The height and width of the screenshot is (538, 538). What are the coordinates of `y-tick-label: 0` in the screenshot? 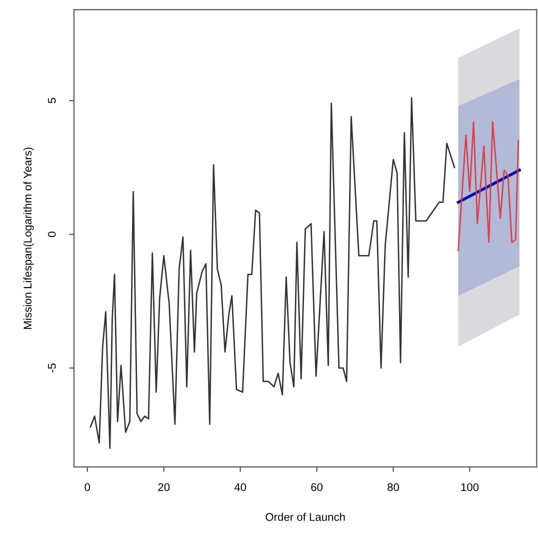 It's located at (52, 234).